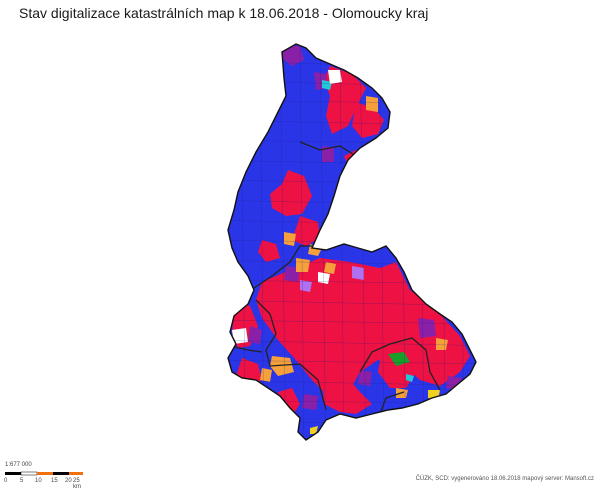 This screenshot has height=490, width=600. Describe the element at coordinates (332, 279) in the screenshot. I see `violet-areas` at that location.